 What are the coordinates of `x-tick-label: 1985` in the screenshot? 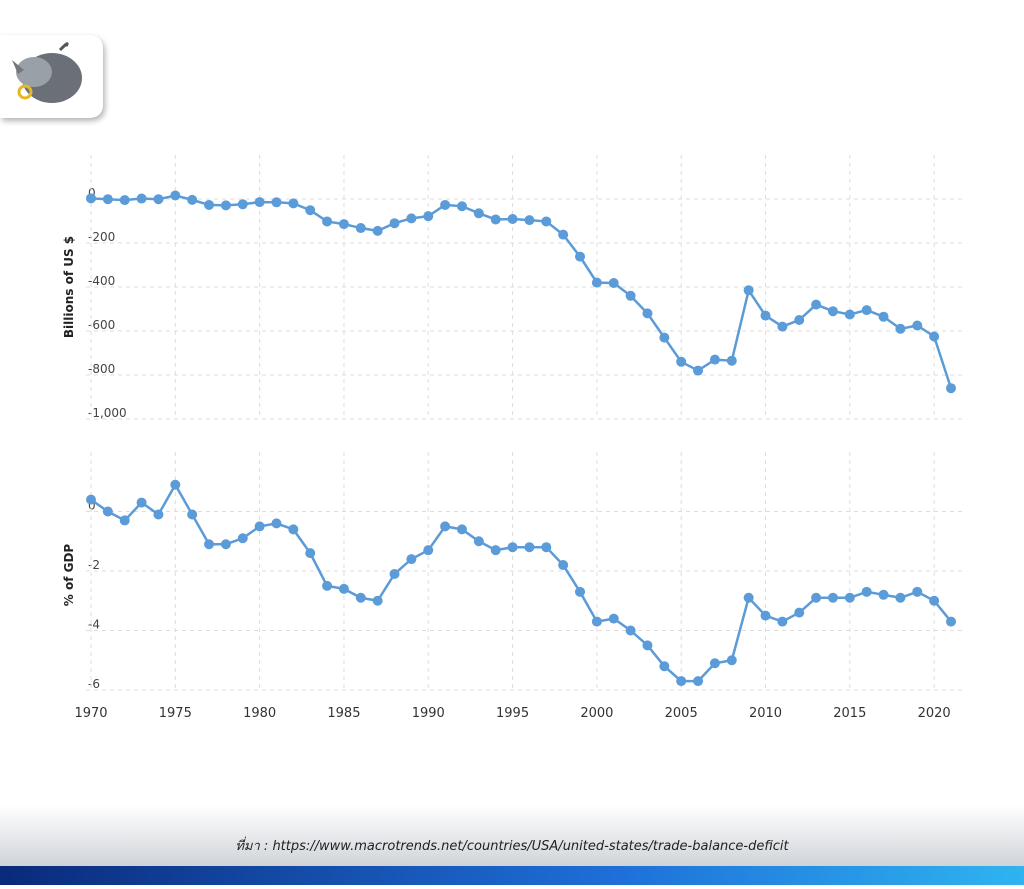 It's located at (343, 713).